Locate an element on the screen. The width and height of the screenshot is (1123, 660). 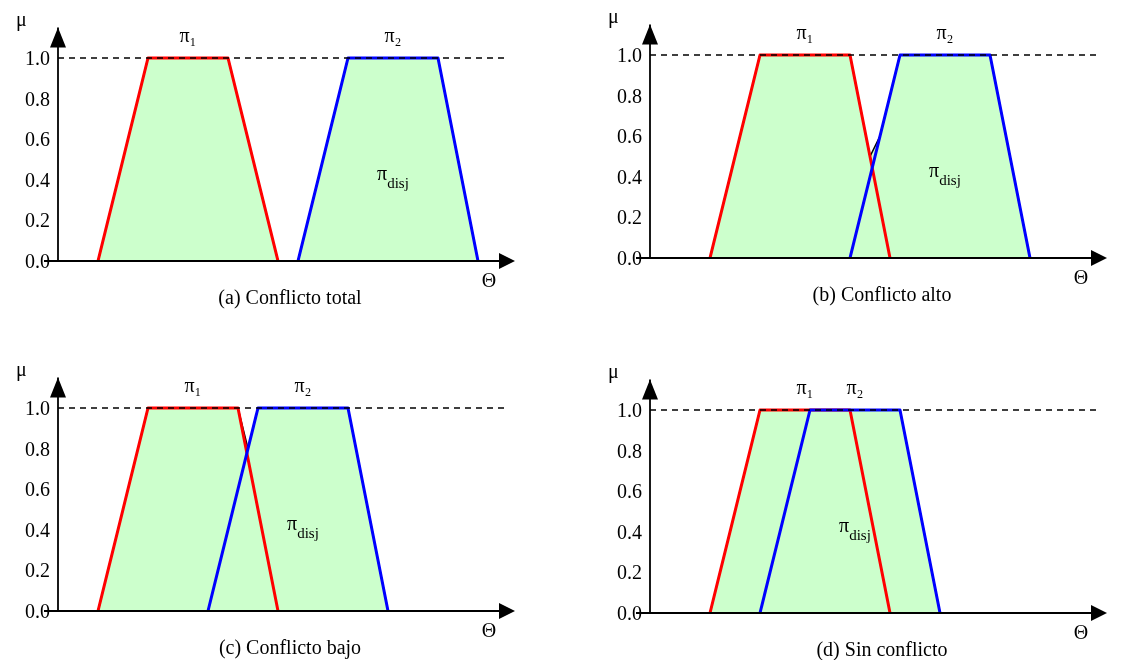
text: (a) Conflicto total is located at coordinates (290, 297).